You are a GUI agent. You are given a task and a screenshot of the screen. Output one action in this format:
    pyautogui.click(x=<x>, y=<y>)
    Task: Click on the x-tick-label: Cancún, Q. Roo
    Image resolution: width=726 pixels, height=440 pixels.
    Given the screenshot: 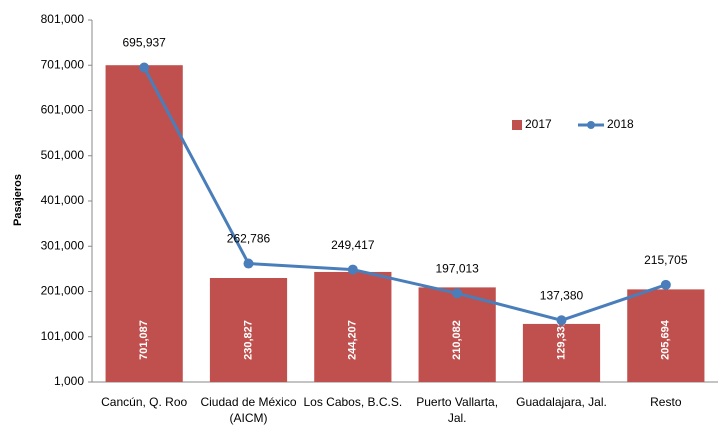 What is the action you would take?
    pyautogui.click(x=144, y=402)
    